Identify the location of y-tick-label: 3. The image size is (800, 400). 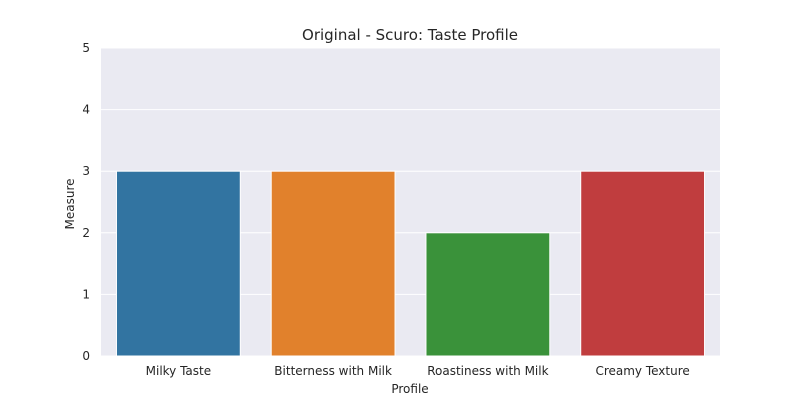
(86, 171).